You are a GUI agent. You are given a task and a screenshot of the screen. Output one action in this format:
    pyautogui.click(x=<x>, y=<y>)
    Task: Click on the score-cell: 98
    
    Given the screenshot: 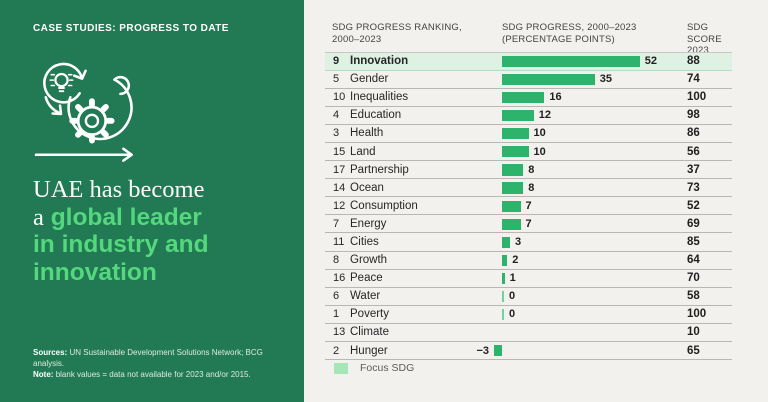 What is the action you would take?
    pyautogui.click(x=693, y=115)
    